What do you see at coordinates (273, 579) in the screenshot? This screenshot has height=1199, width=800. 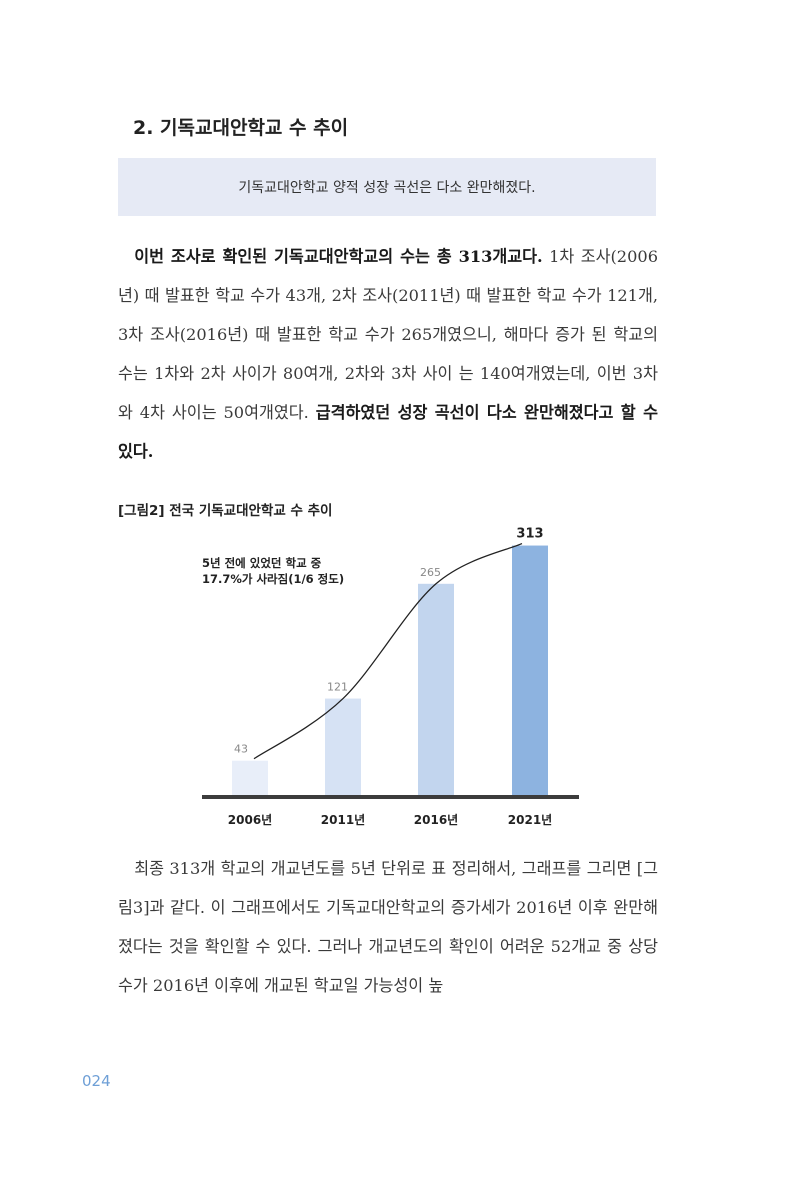 I see `chart-annotation-line2: 17.7%가 사라짐(1/6 정도)` at bounding box center [273, 579].